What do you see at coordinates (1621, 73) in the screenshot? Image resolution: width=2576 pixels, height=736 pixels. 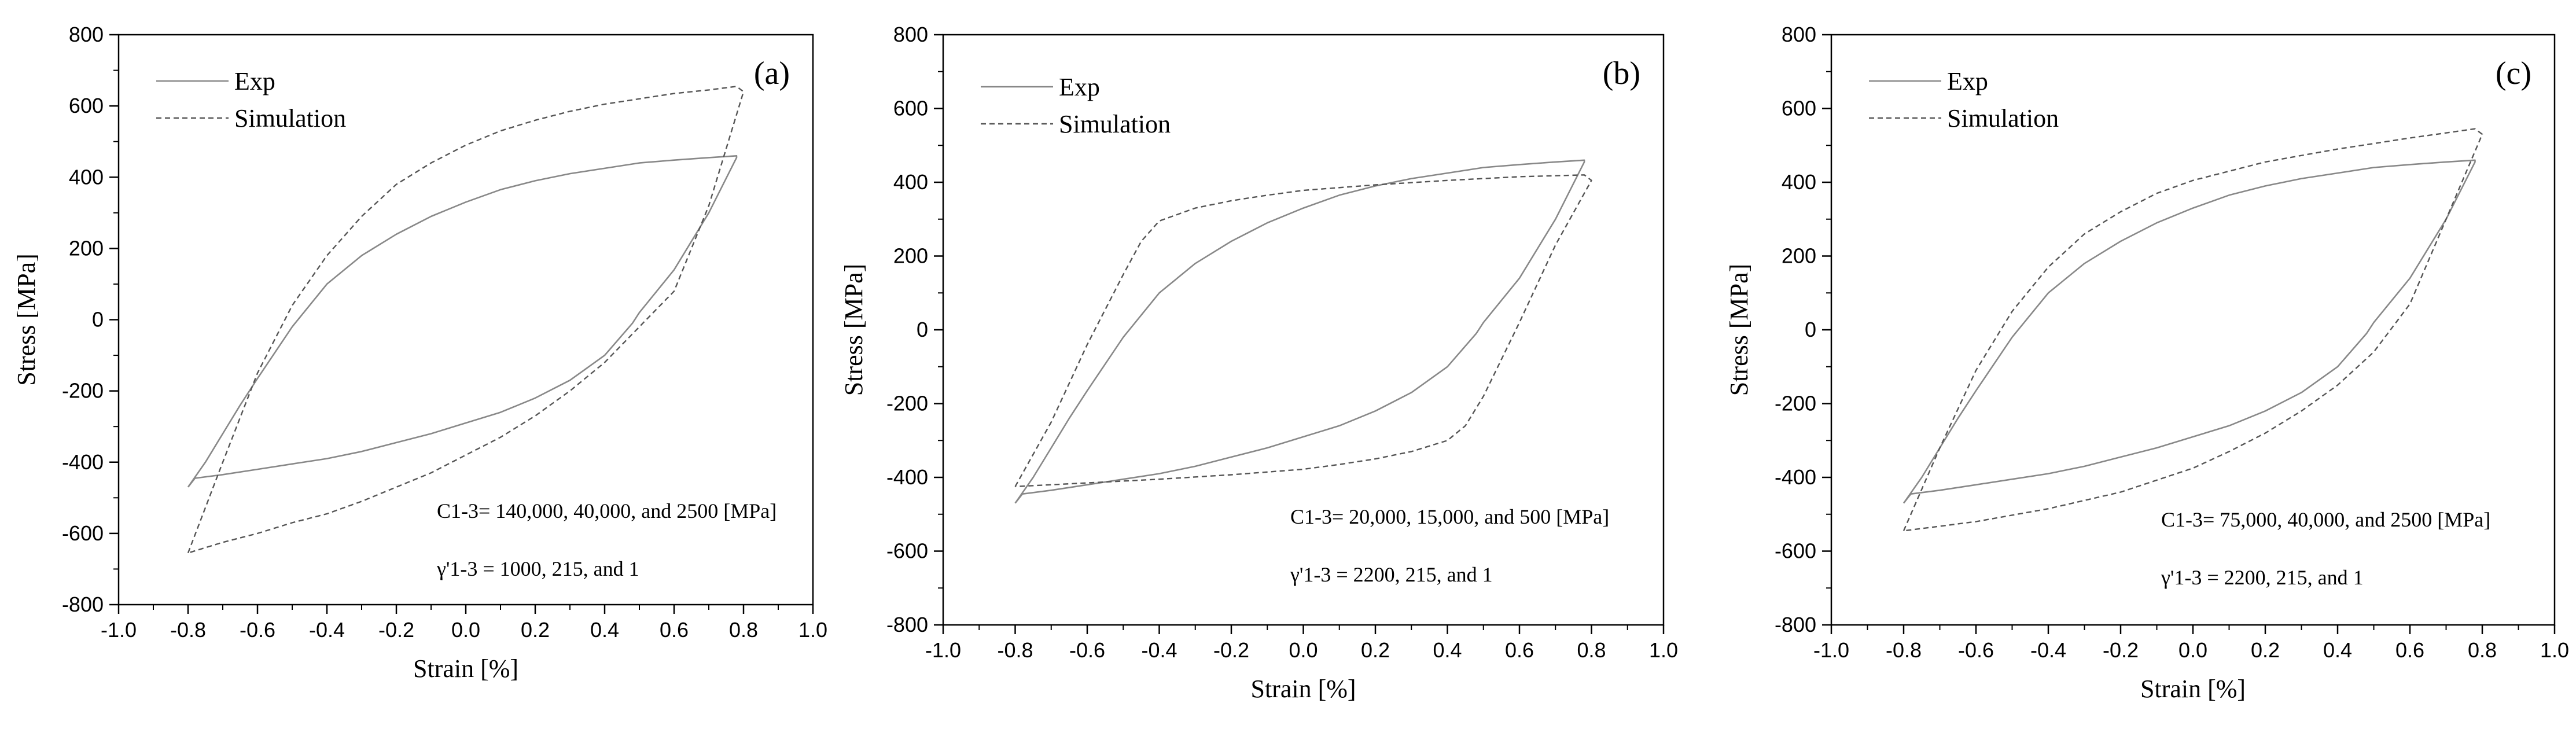 I see `panel-label: (b)` at bounding box center [1621, 73].